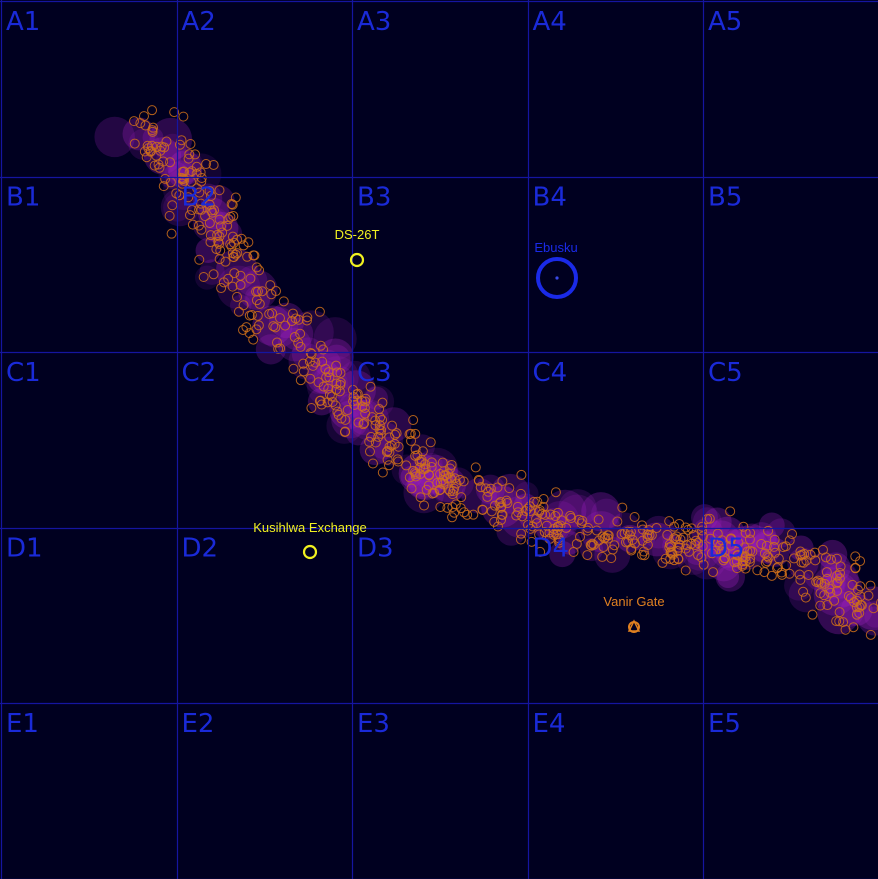  Describe the element at coordinates (634, 613) in the screenshot. I see `poi-vanir-gate: Vanir Gate` at that location.